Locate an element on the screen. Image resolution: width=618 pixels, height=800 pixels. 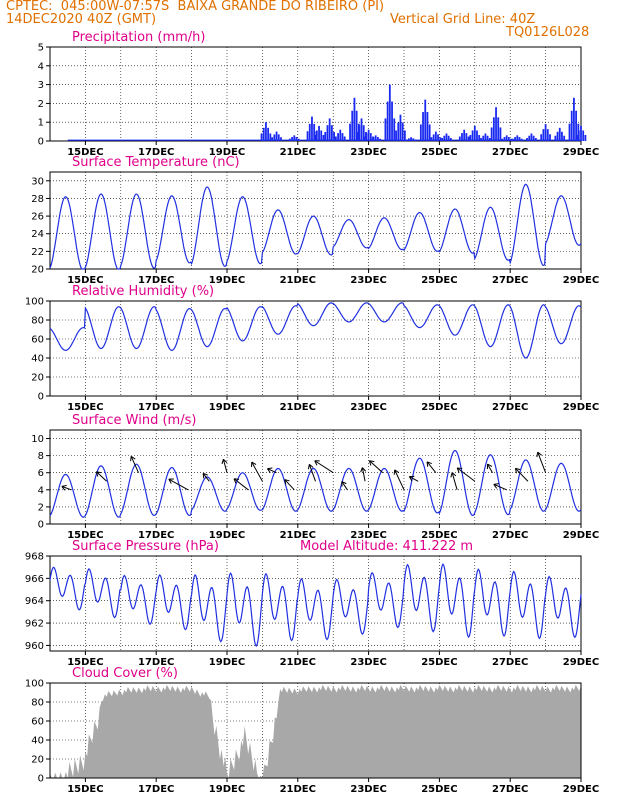
wind-xtick-label: 17DEC is located at coordinates (156, 535).